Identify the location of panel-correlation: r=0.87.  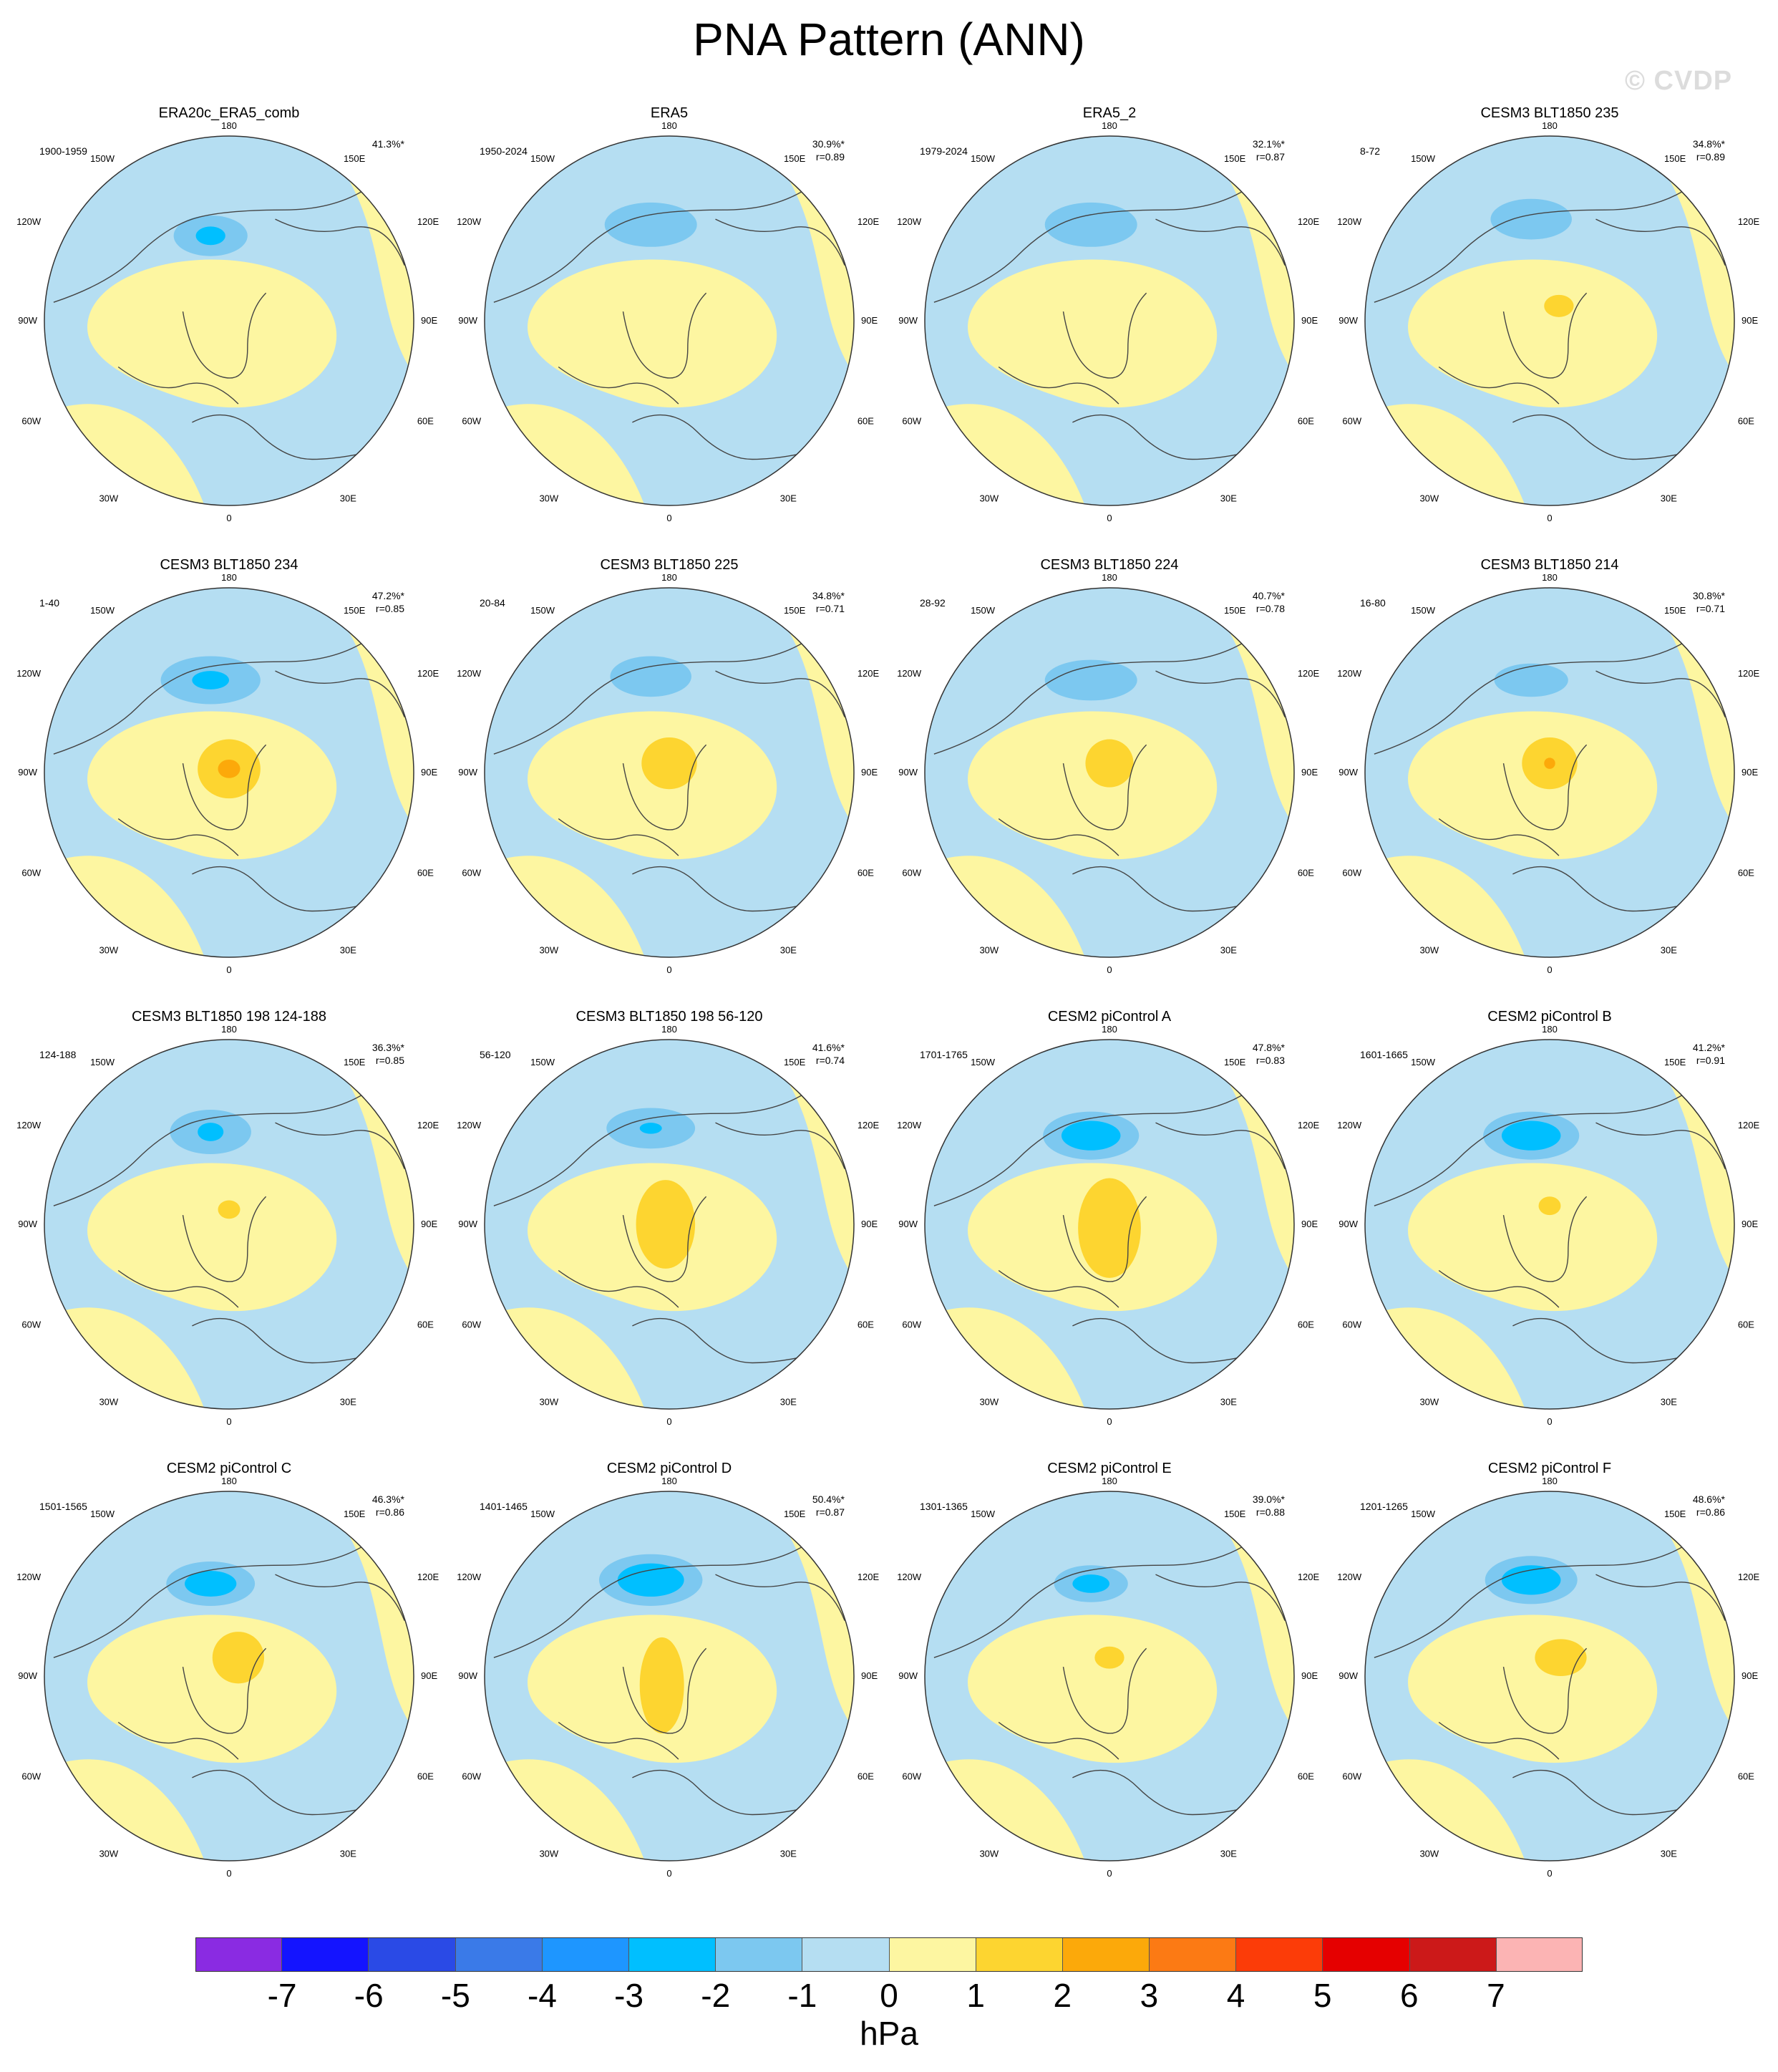
(1270, 157).